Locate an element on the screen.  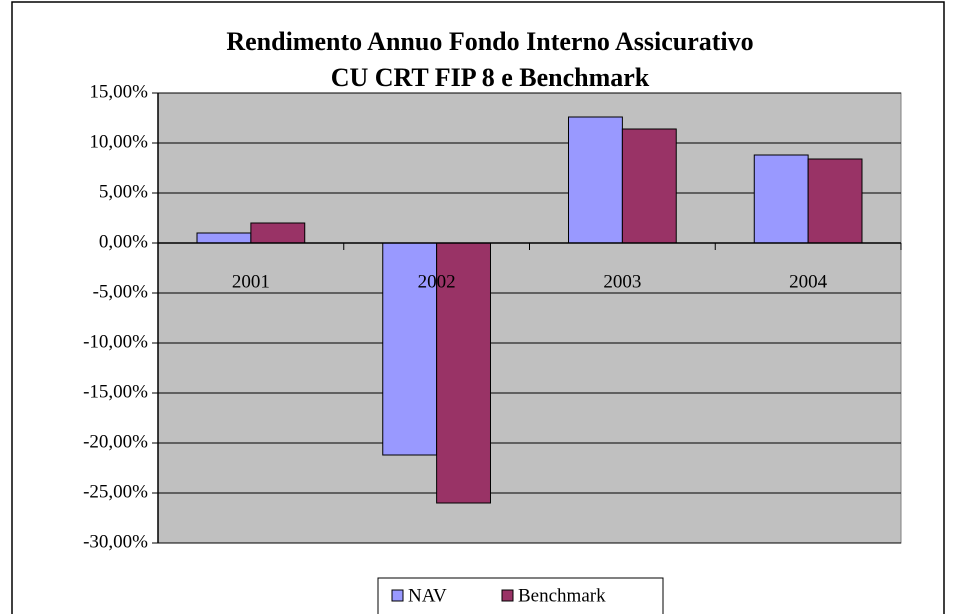
legend-box is located at coordinates (520, 595).